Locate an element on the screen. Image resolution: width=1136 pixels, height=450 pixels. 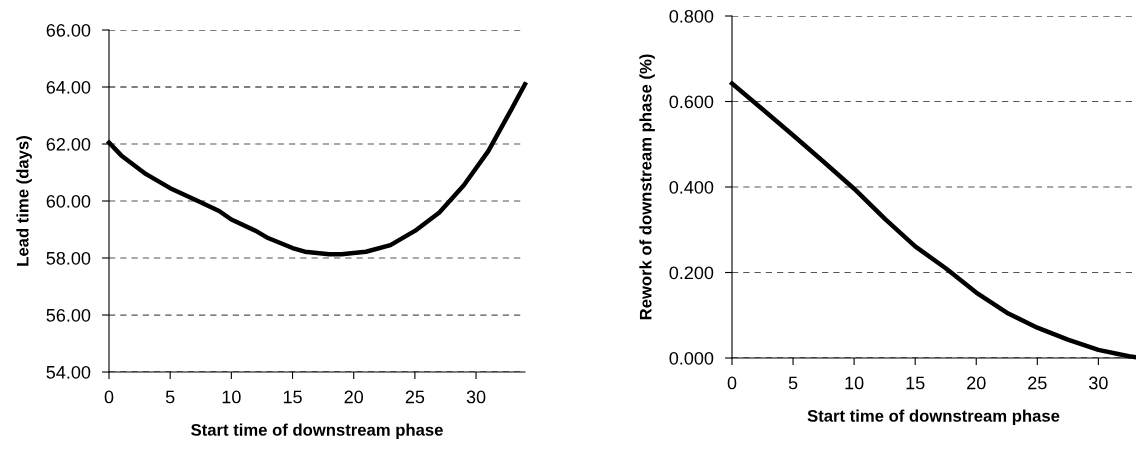
y-tick-label: 58.00 is located at coordinates (68, 258).